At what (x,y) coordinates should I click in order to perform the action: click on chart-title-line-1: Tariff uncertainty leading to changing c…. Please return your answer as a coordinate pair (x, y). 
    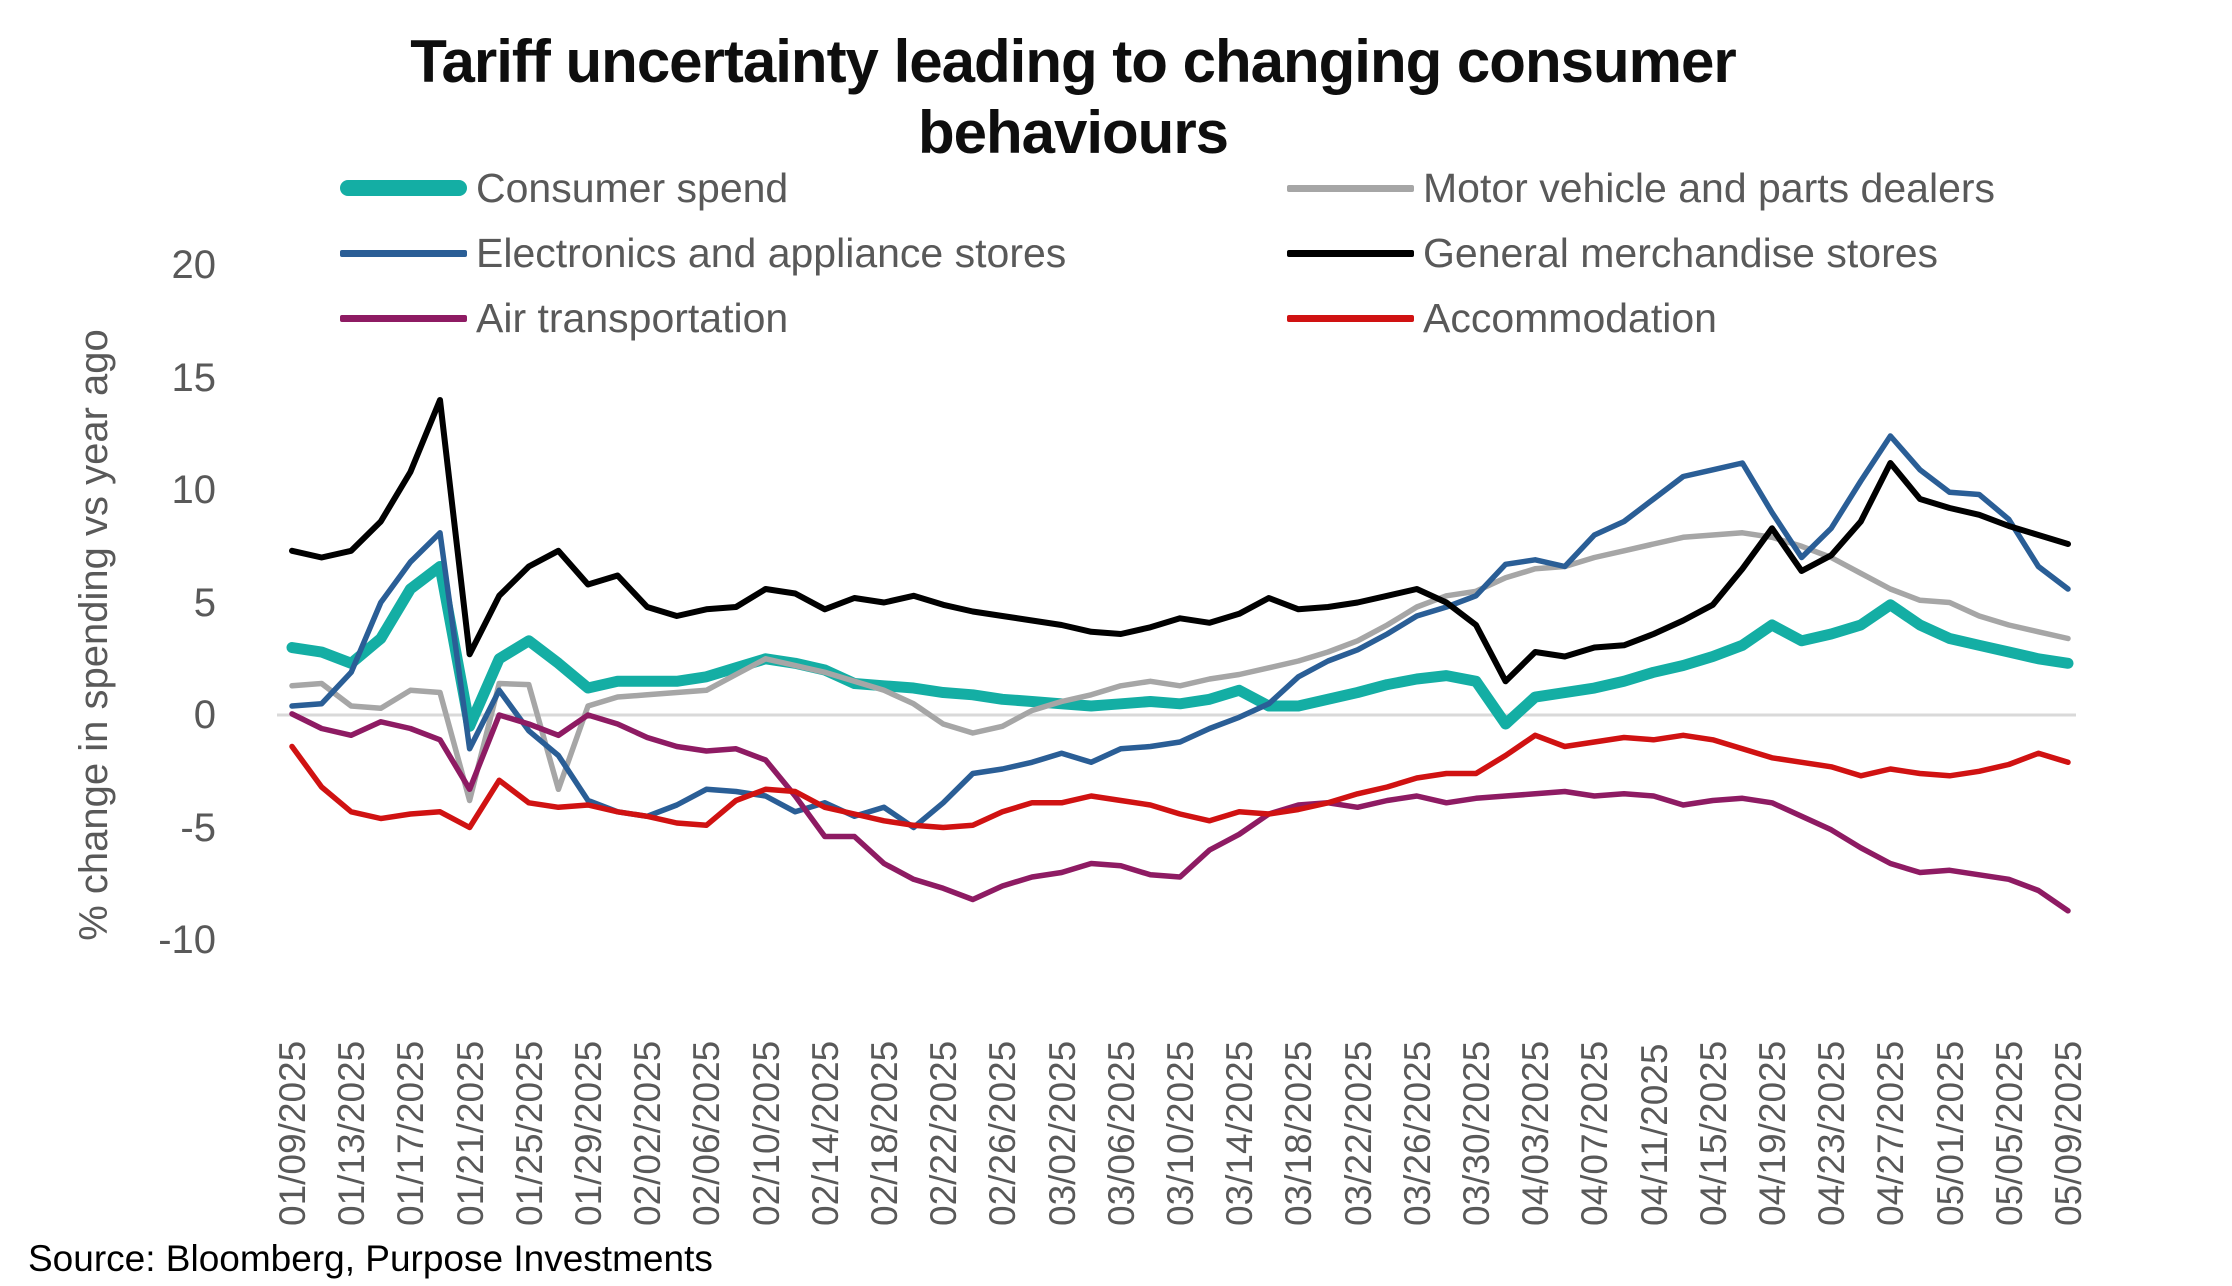
    Looking at the image, I should click on (1073, 61).